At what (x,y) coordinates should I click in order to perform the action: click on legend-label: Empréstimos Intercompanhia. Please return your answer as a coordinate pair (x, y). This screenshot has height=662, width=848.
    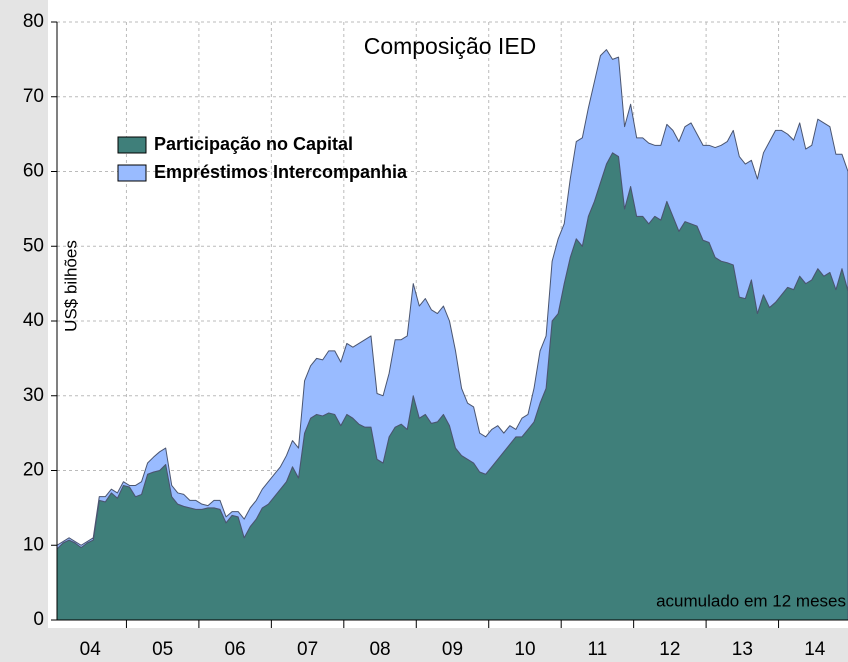
    Looking at the image, I should click on (281, 172).